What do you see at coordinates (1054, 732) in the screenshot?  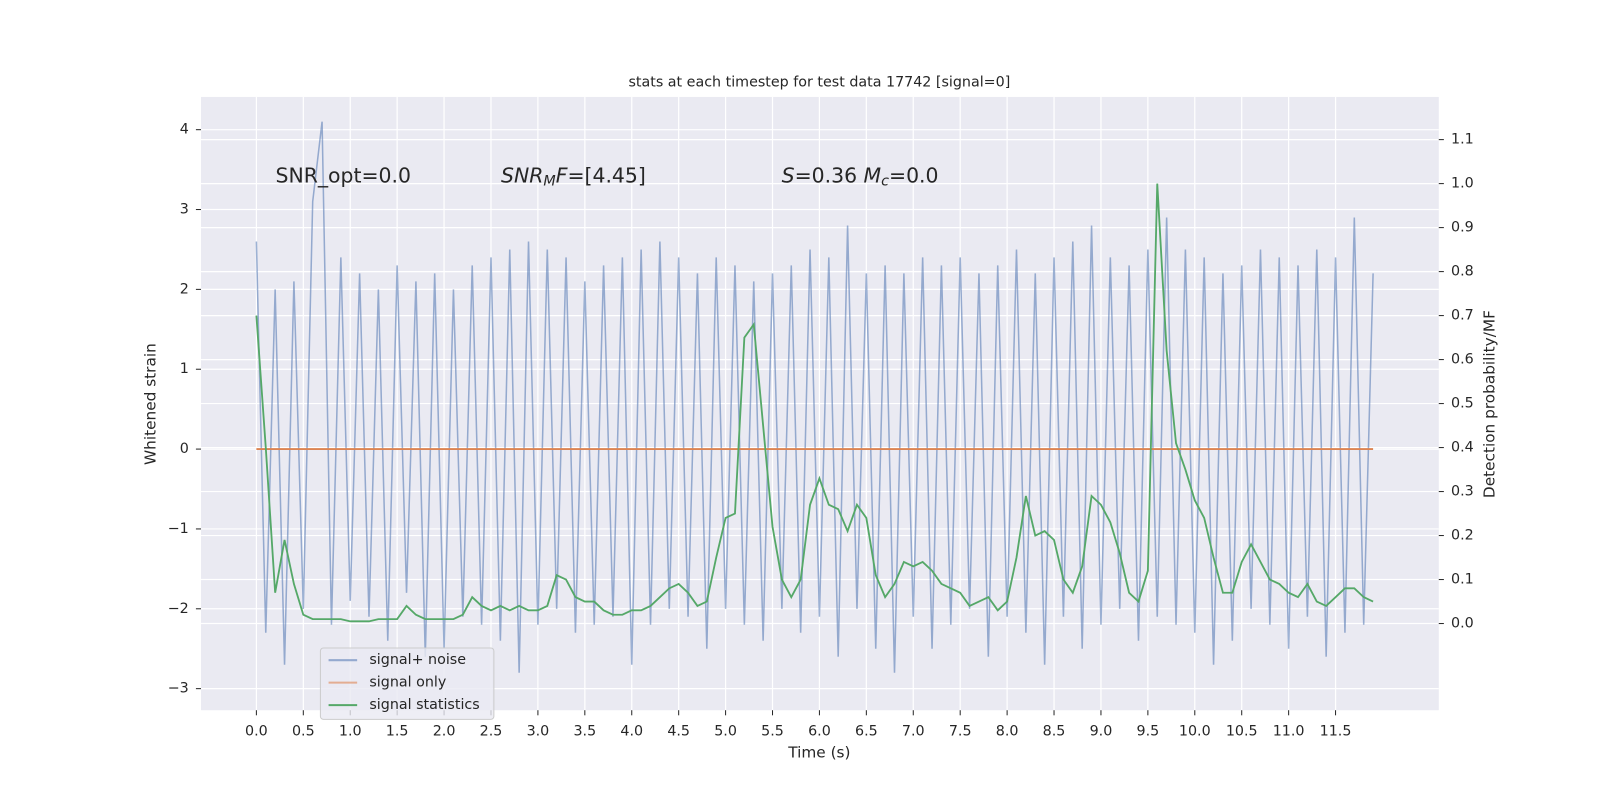 I see `x-tick-label: 8.5` at bounding box center [1054, 732].